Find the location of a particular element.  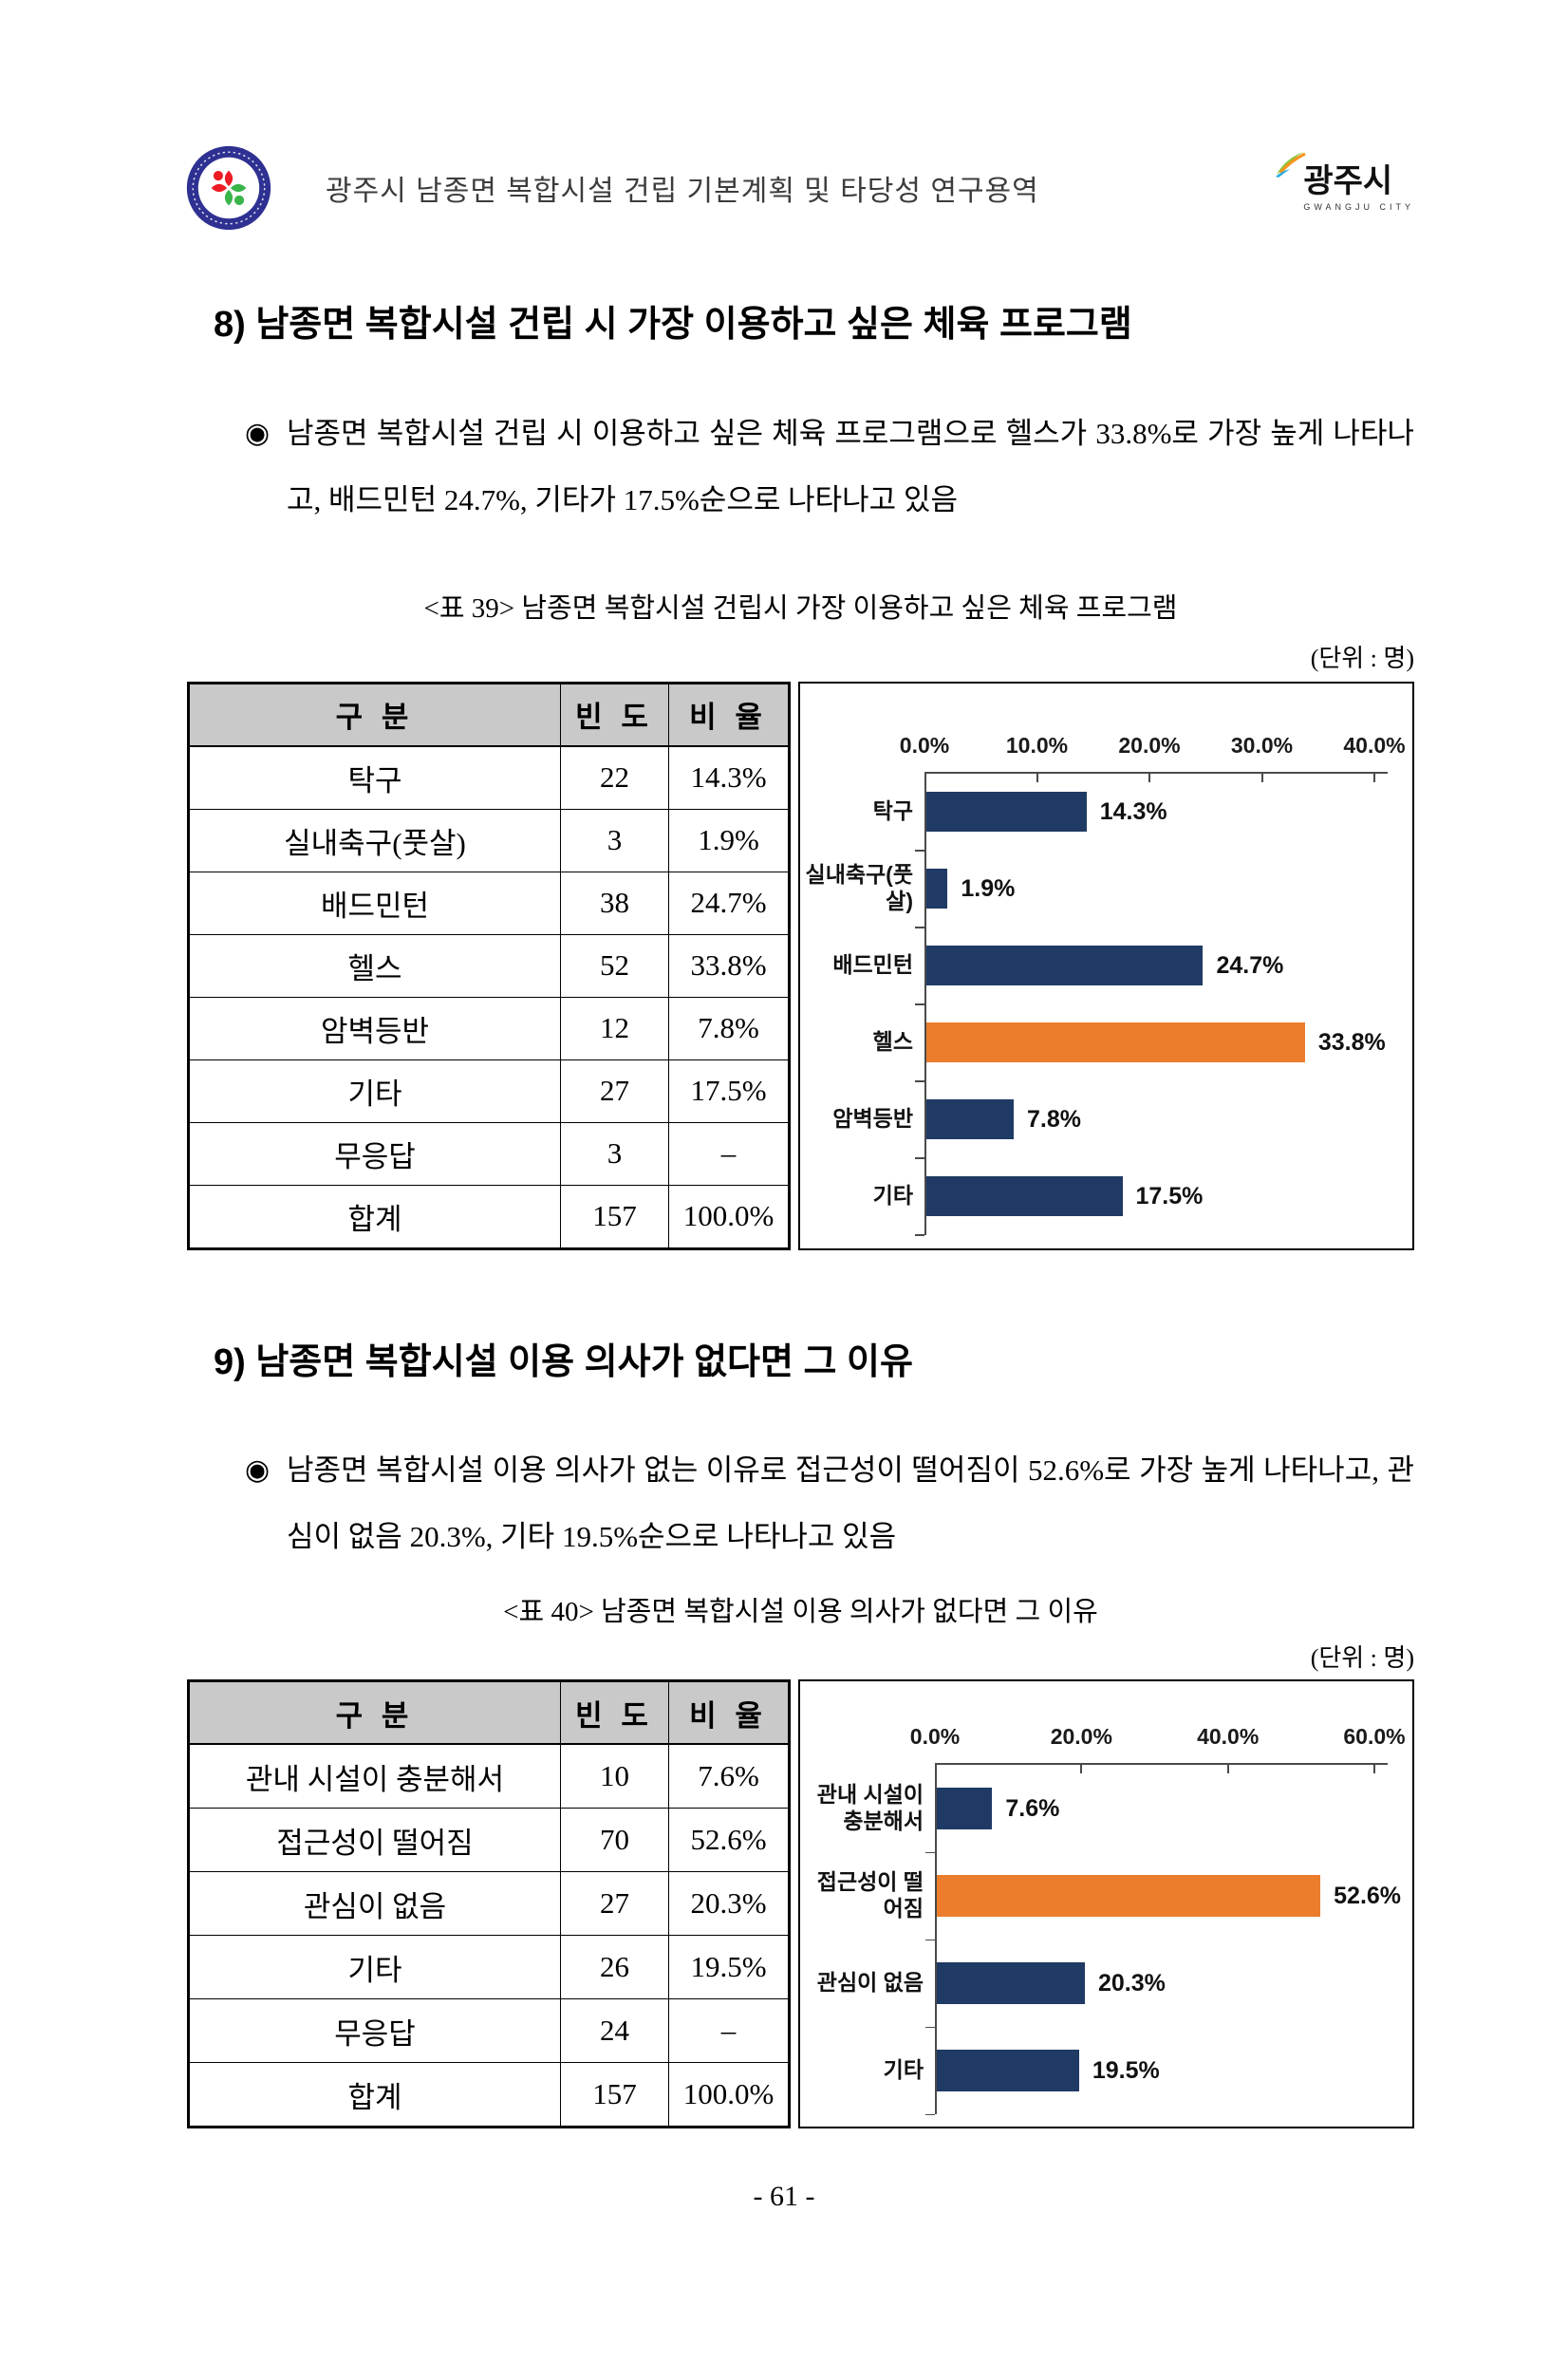

section9-heading: 9) 남종면 복합시설 이용 의사가 없다면 그 이유 is located at coordinates (563, 1361).